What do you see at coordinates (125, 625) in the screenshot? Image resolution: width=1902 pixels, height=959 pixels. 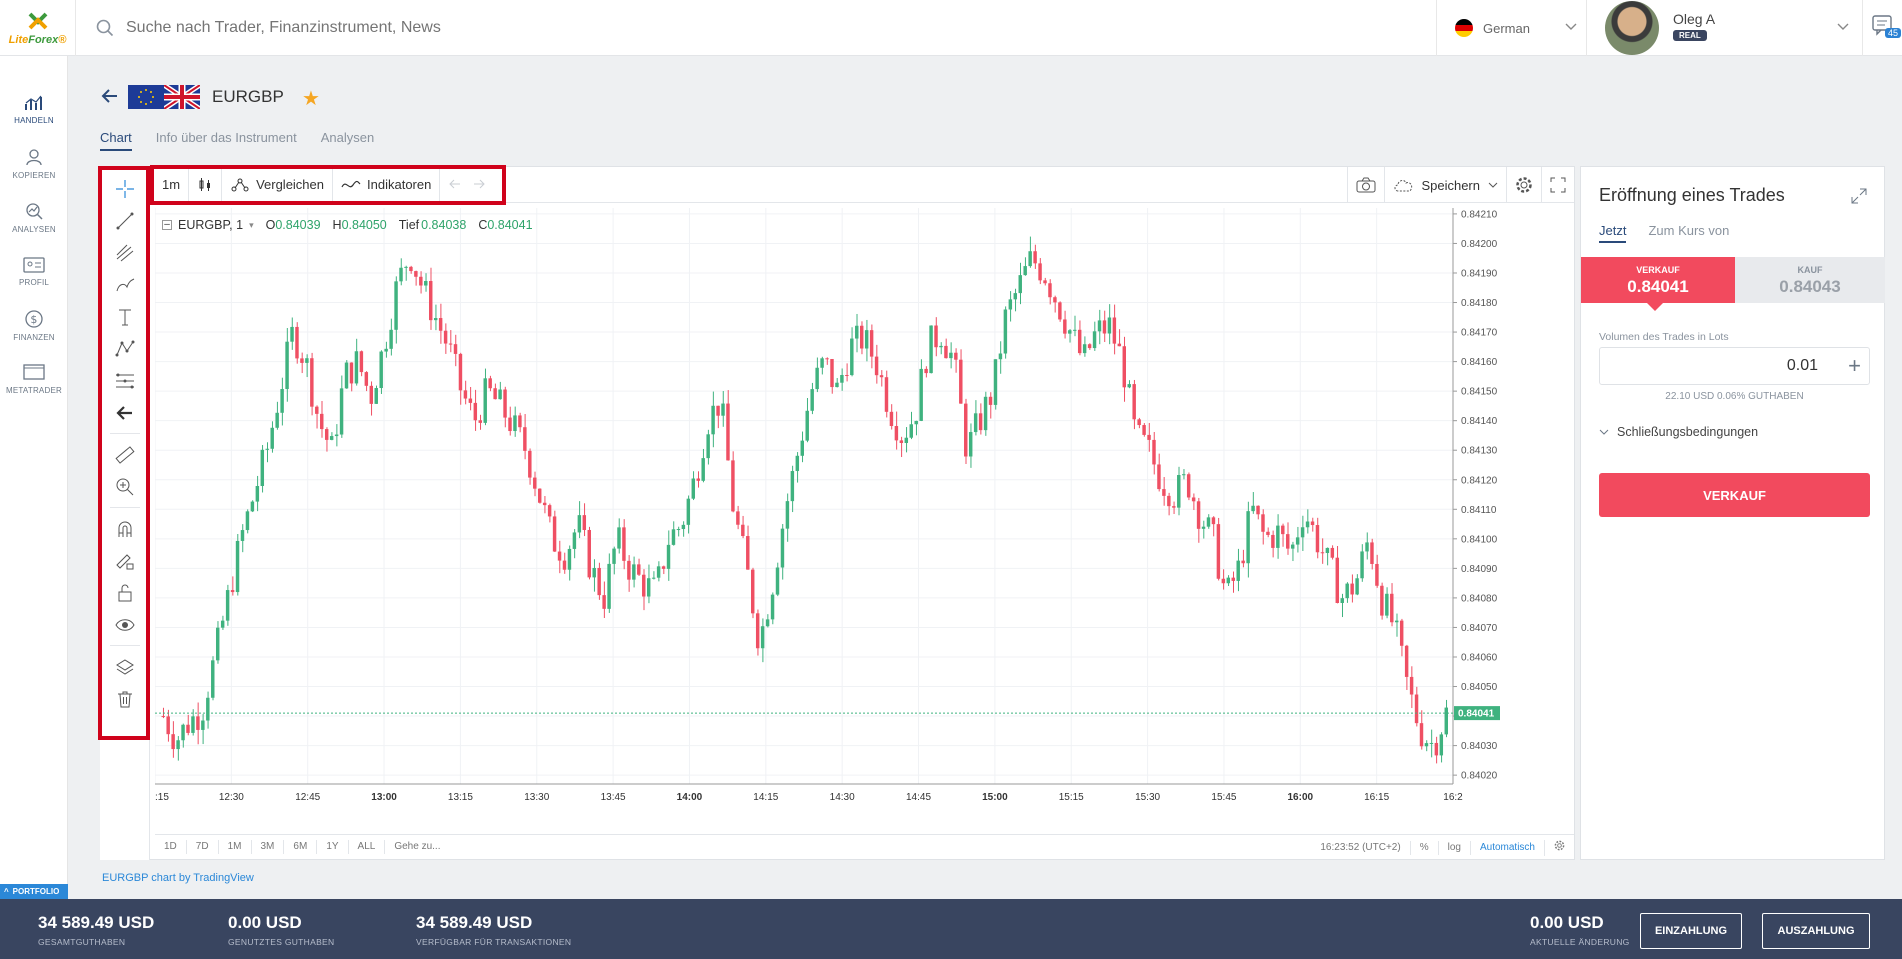 I see `visibility-tool` at bounding box center [125, 625].